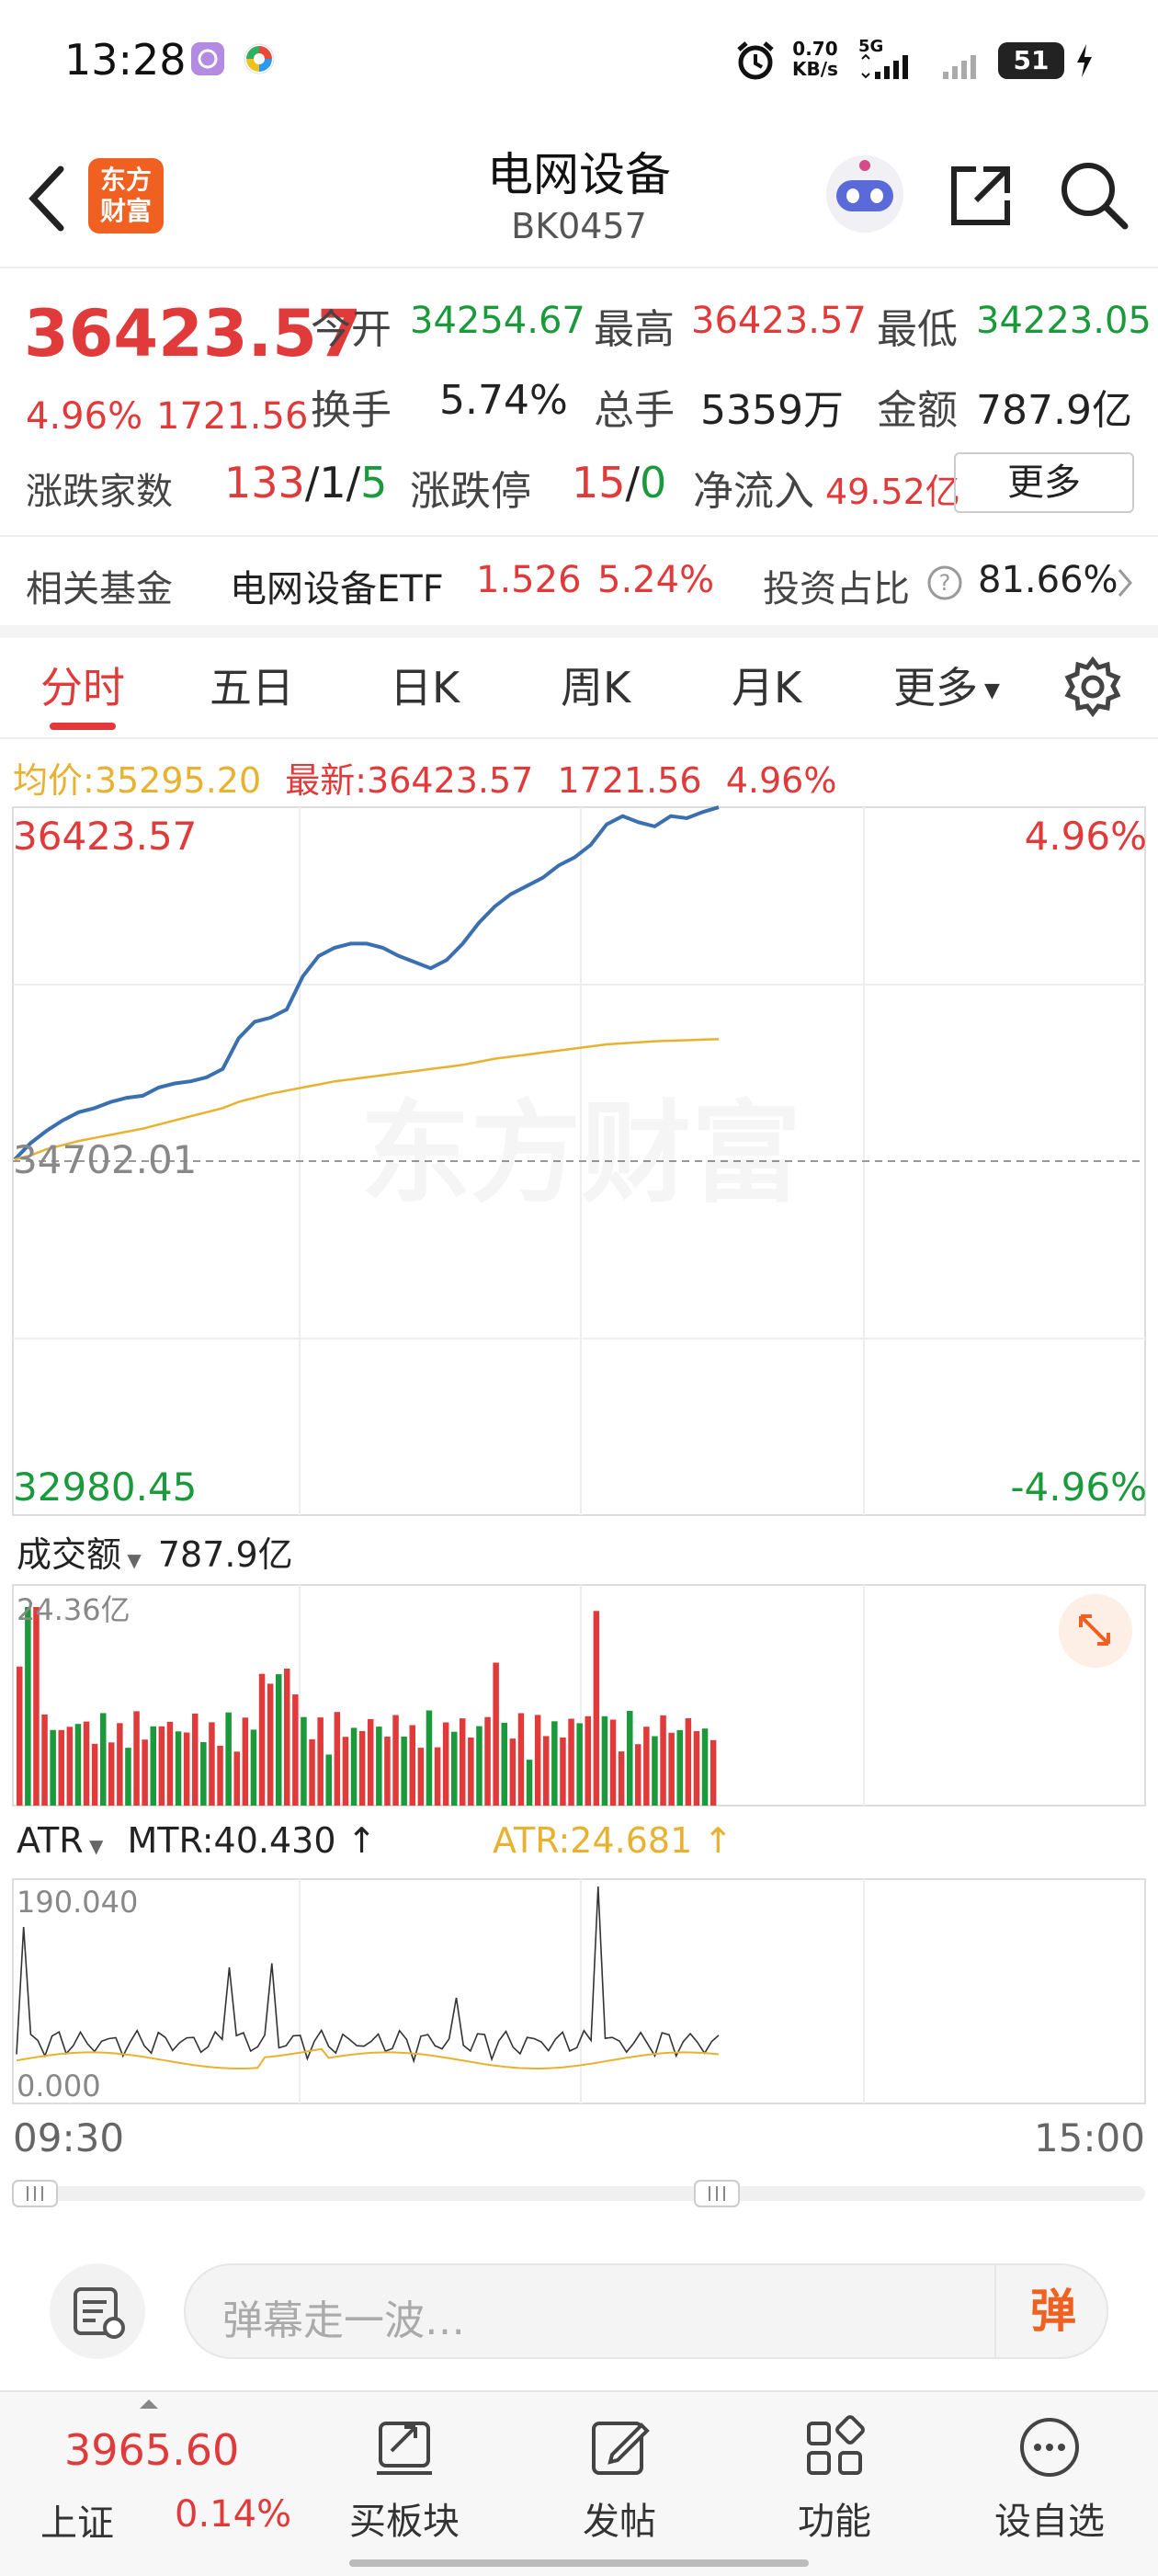  What do you see at coordinates (1125, 582) in the screenshot?
I see `chevron-right-icon` at bounding box center [1125, 582].